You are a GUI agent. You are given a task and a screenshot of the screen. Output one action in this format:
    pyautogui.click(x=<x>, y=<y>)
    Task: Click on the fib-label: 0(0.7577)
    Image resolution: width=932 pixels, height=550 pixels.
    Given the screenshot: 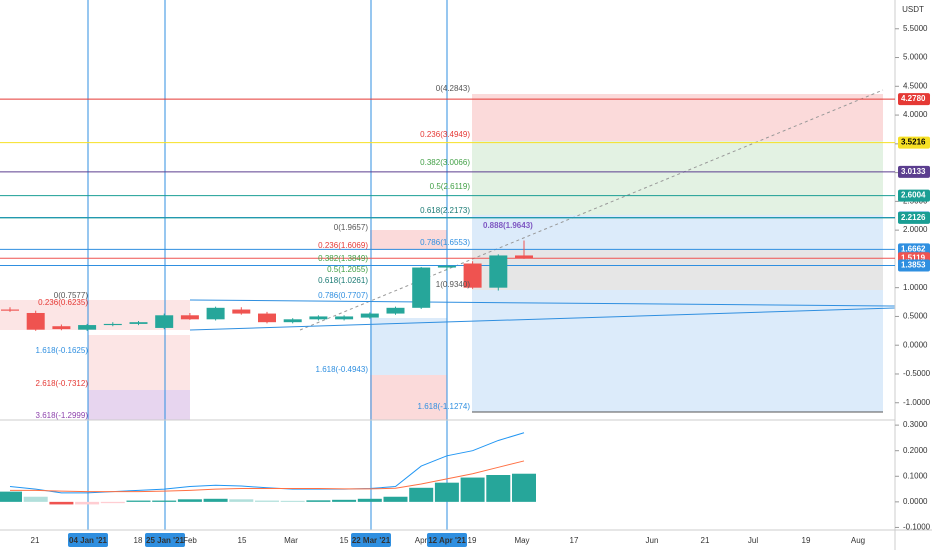 What is the action you would take?
    pyautogui.click(x=71, y=295)
    